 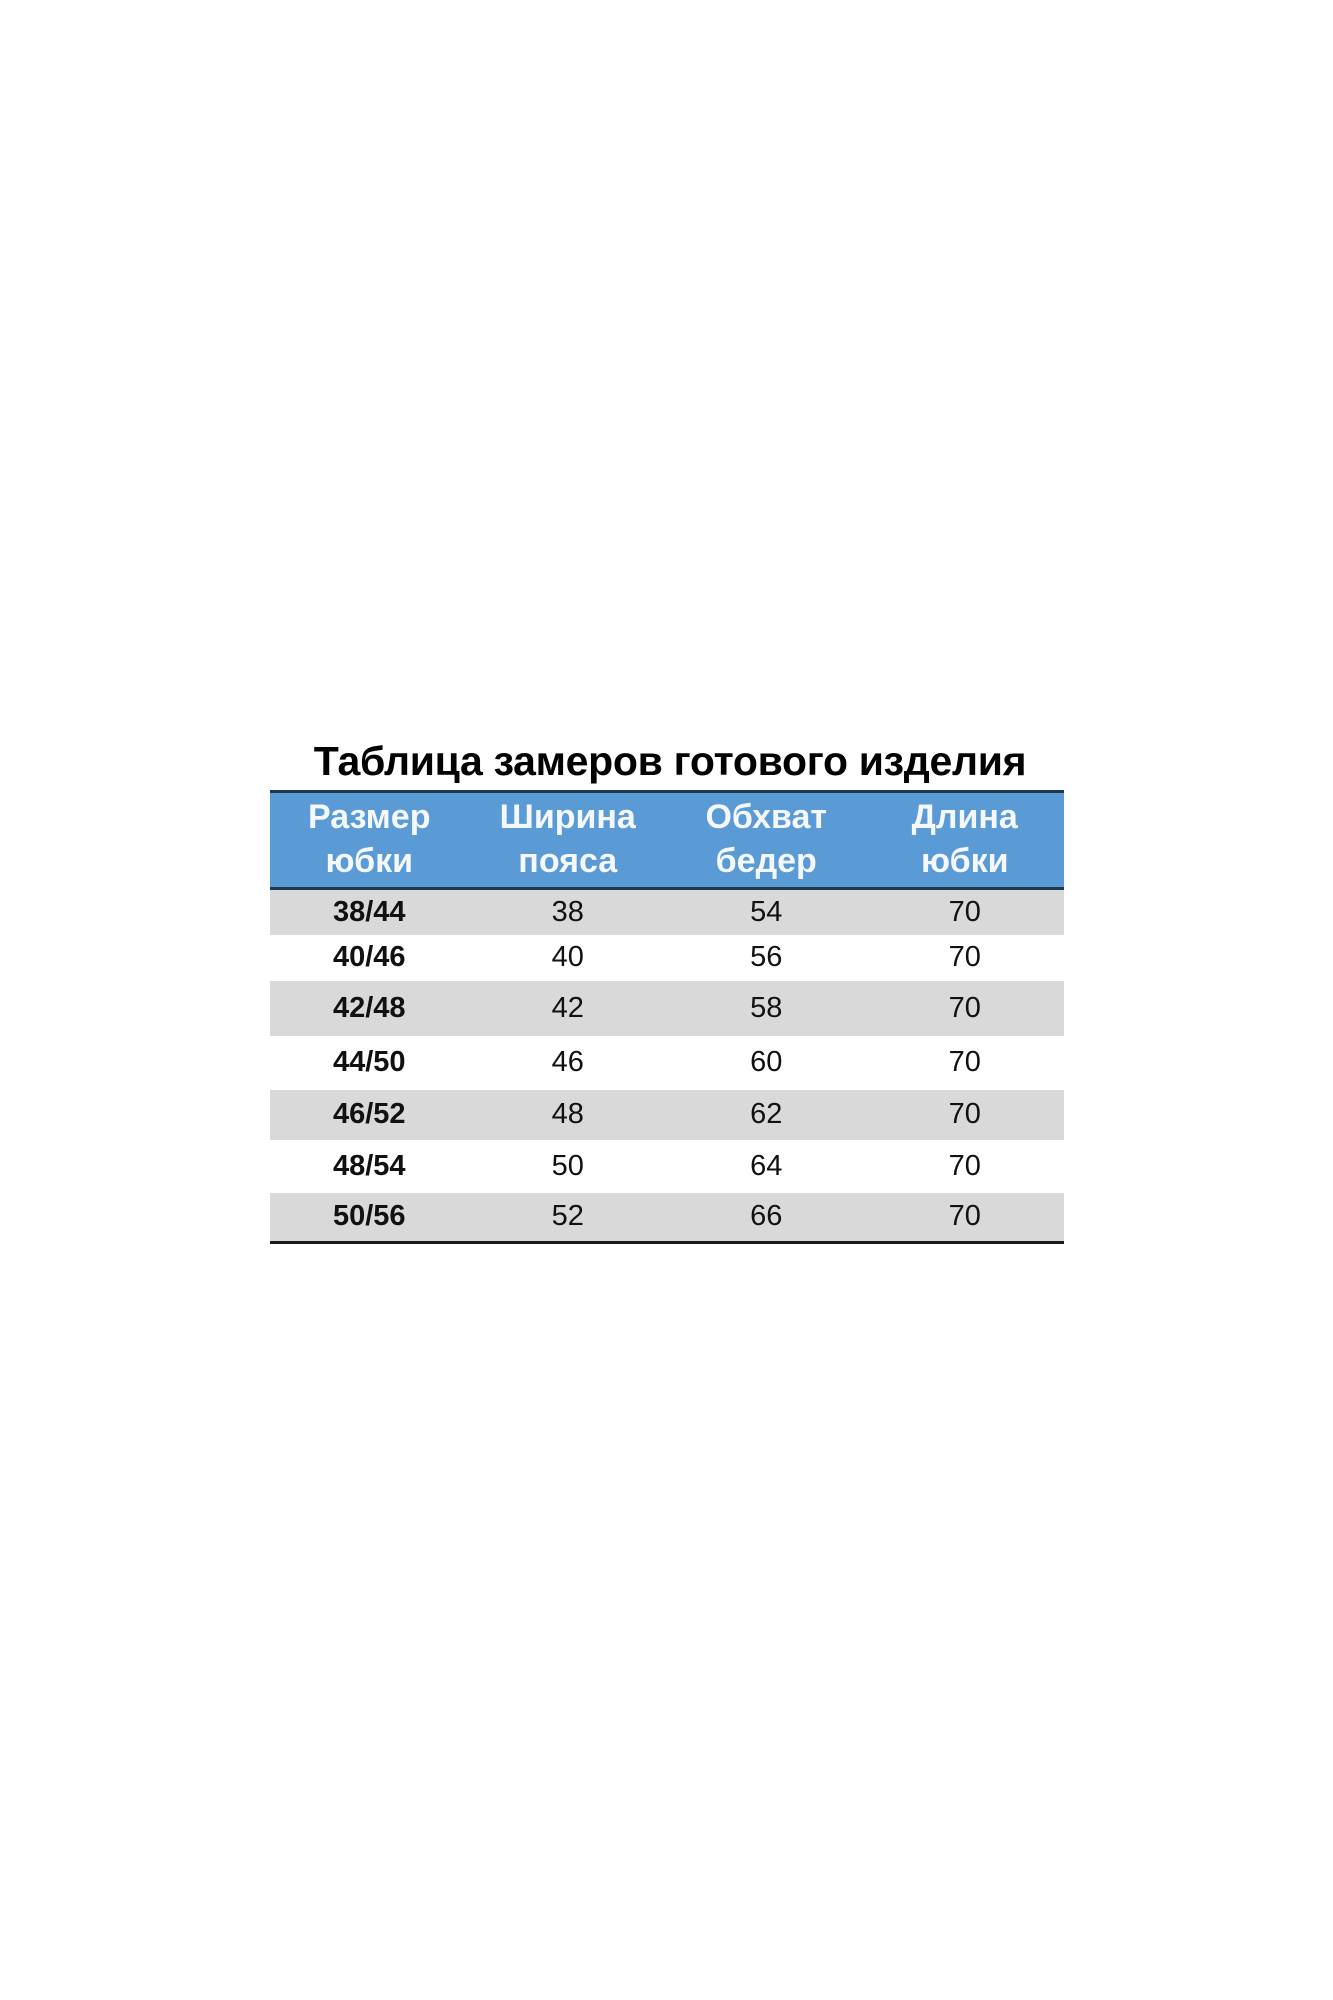 What do you see at coordinates (369, 1114) in the screenshot?
I see `size-cell: 46/52` at bounding box center [369, 1114].